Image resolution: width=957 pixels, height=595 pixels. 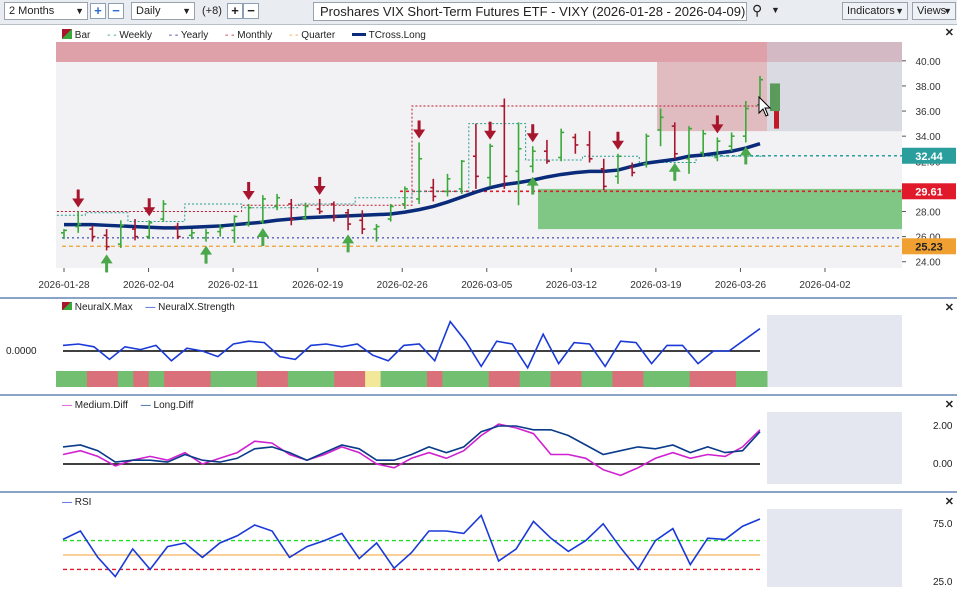 What do you see at coordinates (943, 464) in the screenshot?
I see `diff-tick-zero: 0.00` at bounding box center [943, 464].